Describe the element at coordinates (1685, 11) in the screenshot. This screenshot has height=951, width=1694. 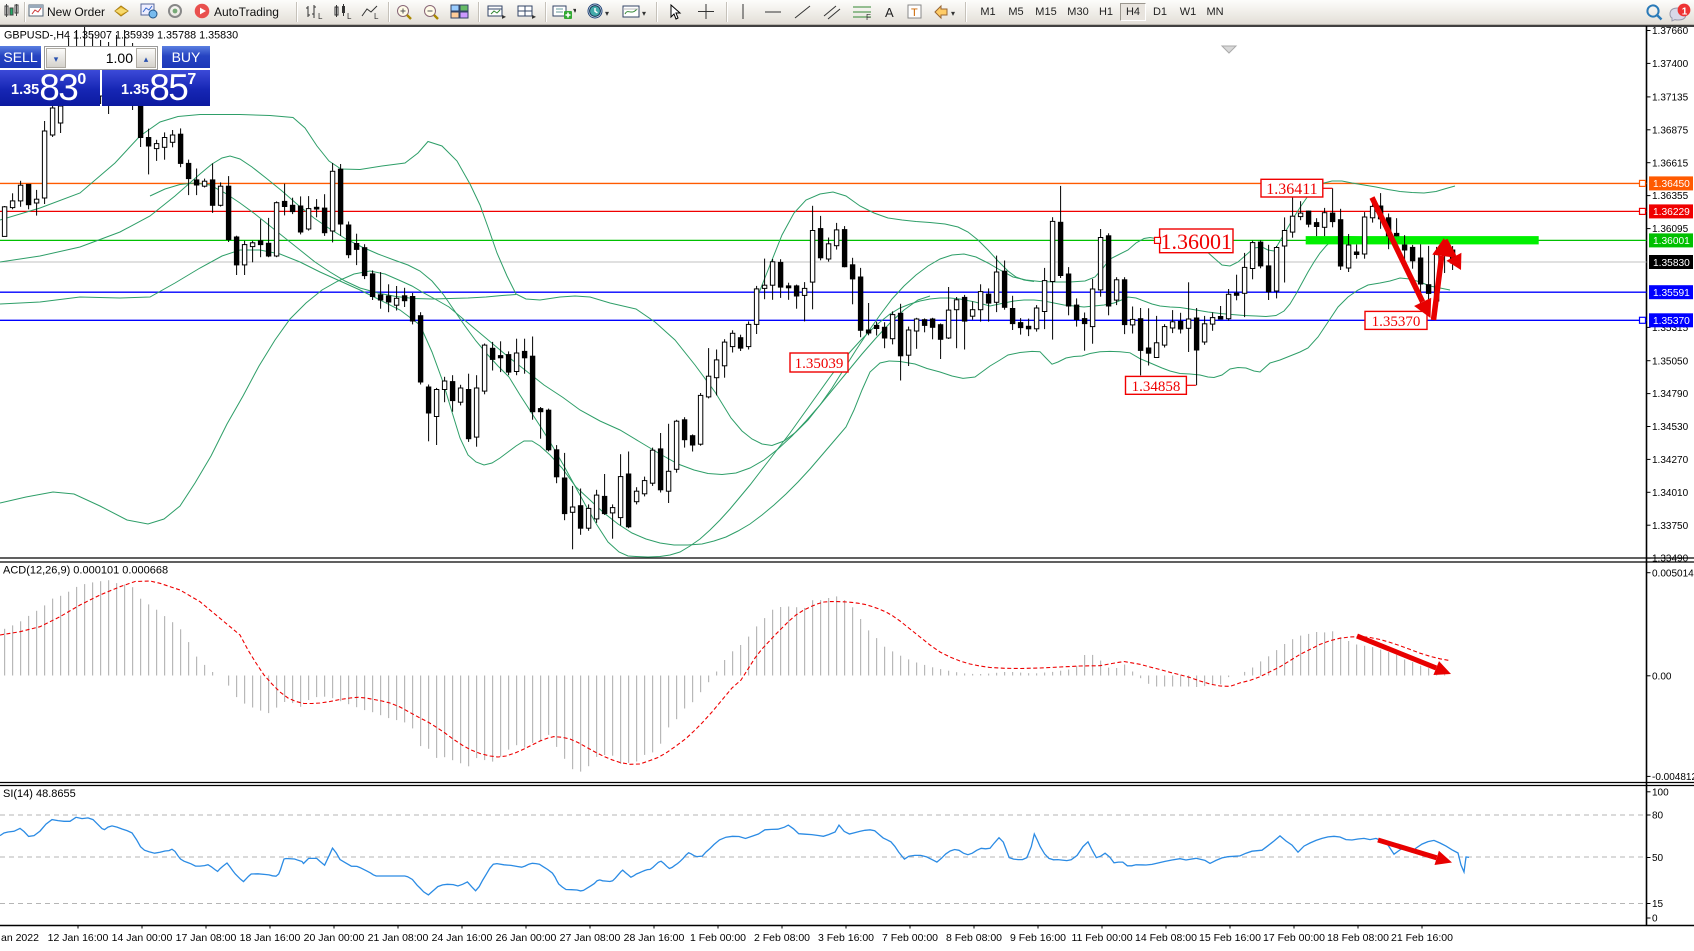
I see `svg-text: 1` at that location.